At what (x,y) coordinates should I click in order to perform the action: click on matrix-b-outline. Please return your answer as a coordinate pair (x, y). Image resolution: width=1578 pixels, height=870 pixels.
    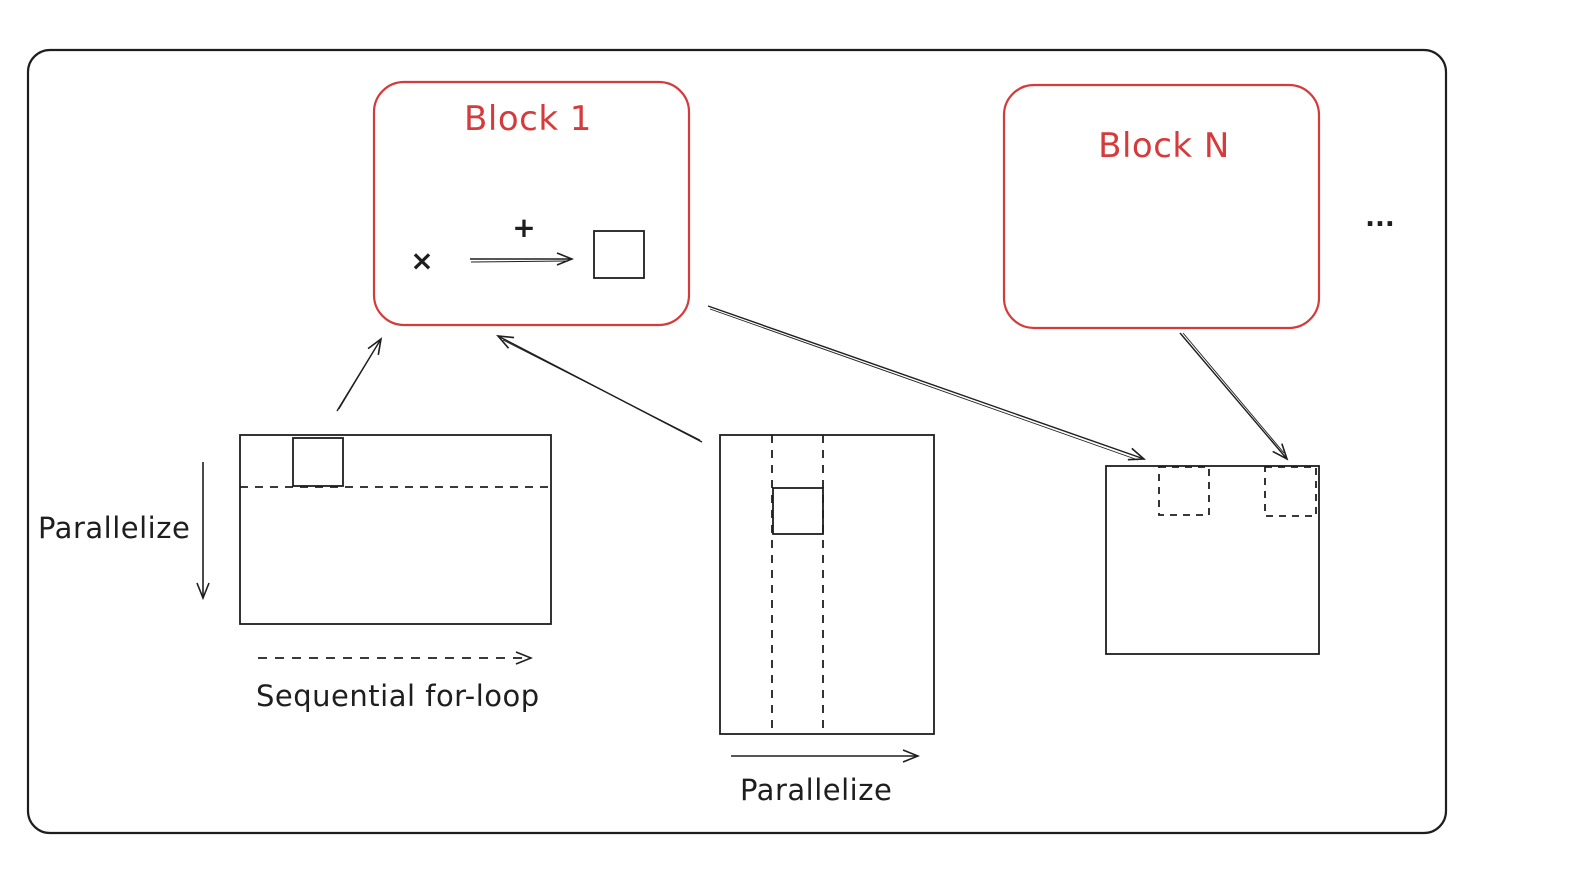
    Looking at the image, I should click on (827, 584).